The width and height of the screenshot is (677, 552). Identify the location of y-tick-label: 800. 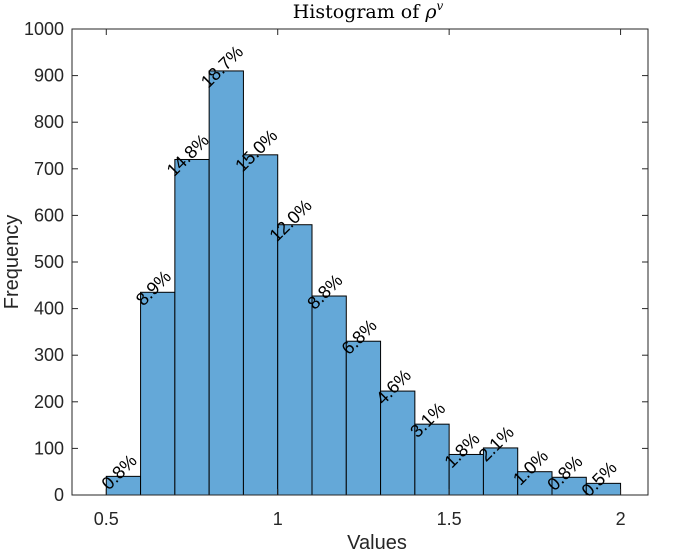
(49, 122).